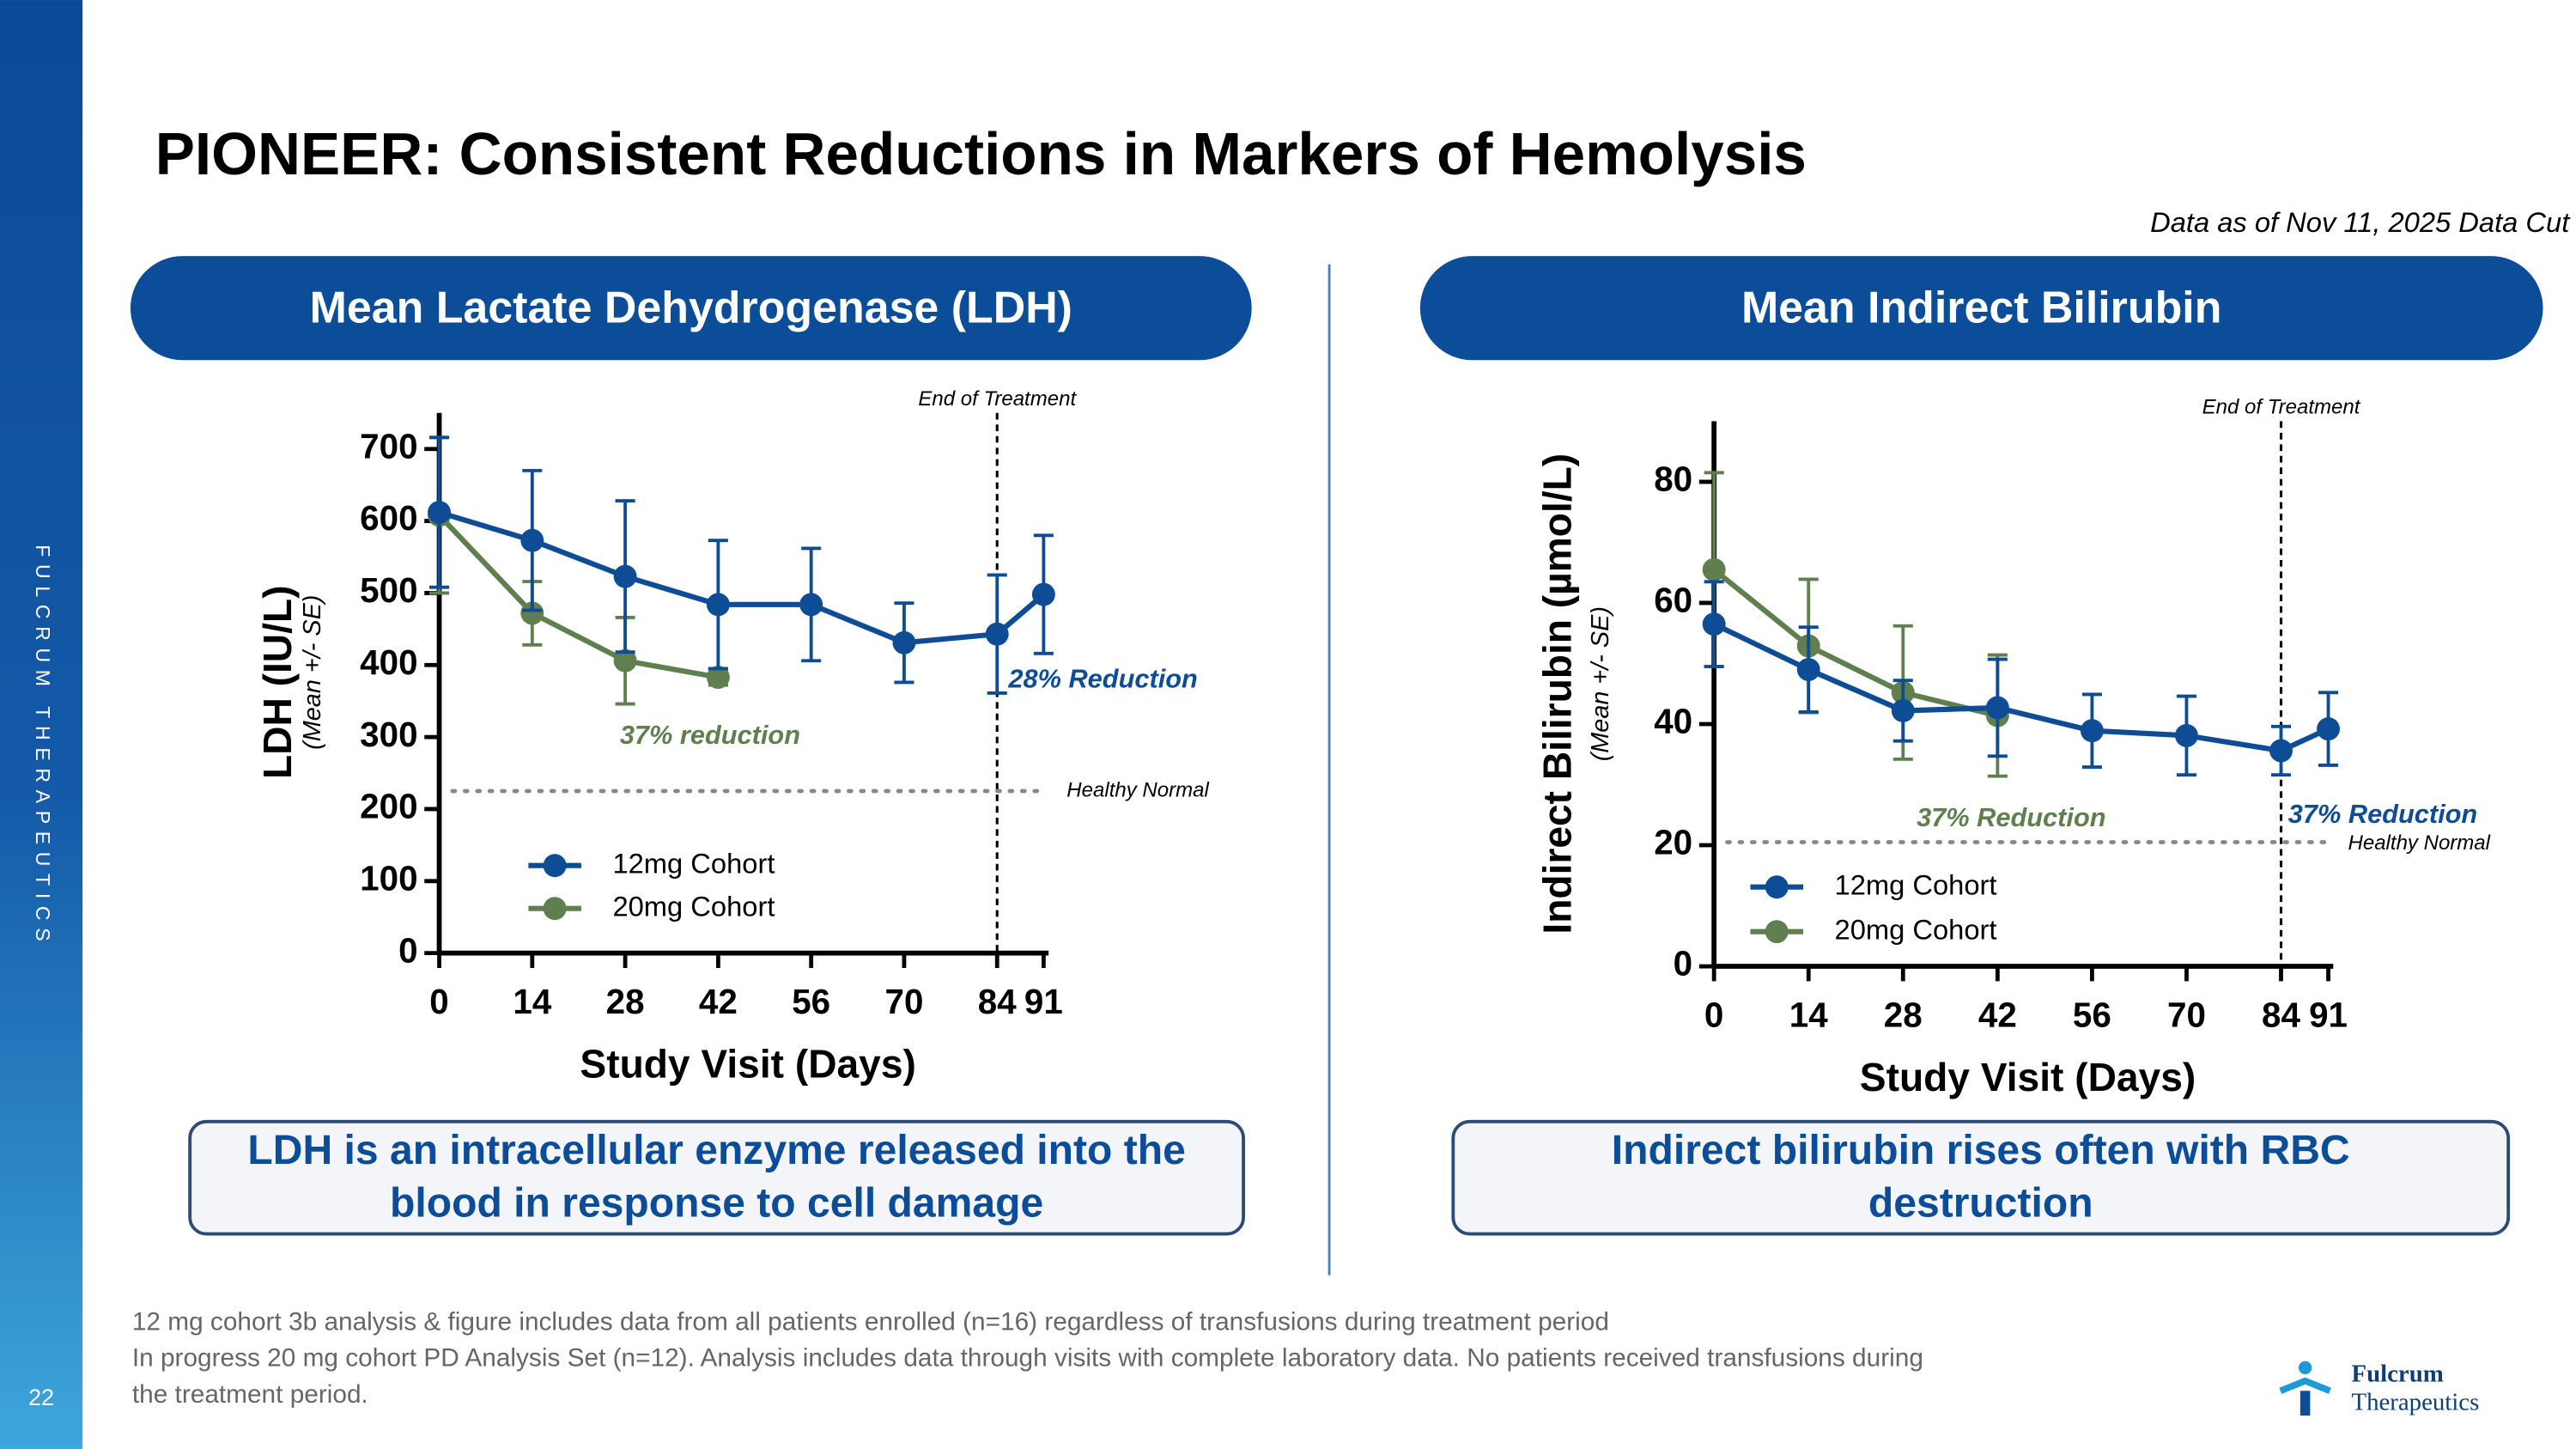 The image size is (2576, 1449). I want to click on y-tick-label: 600, so click(388, 518).